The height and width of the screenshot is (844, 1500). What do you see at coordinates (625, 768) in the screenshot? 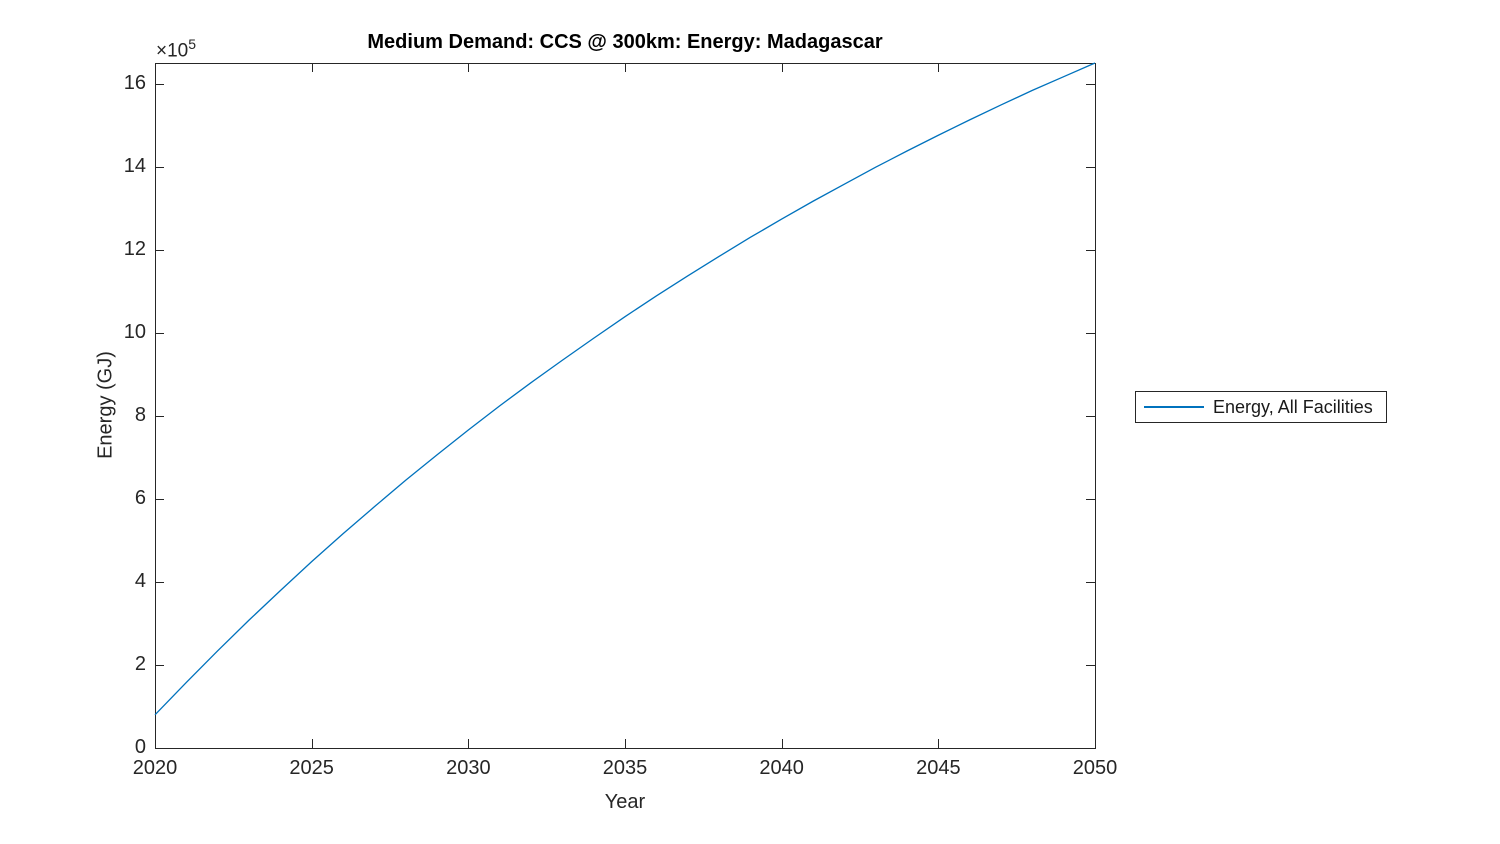
I see `x-tick-label: 2035` at bounding box center [625, 768].